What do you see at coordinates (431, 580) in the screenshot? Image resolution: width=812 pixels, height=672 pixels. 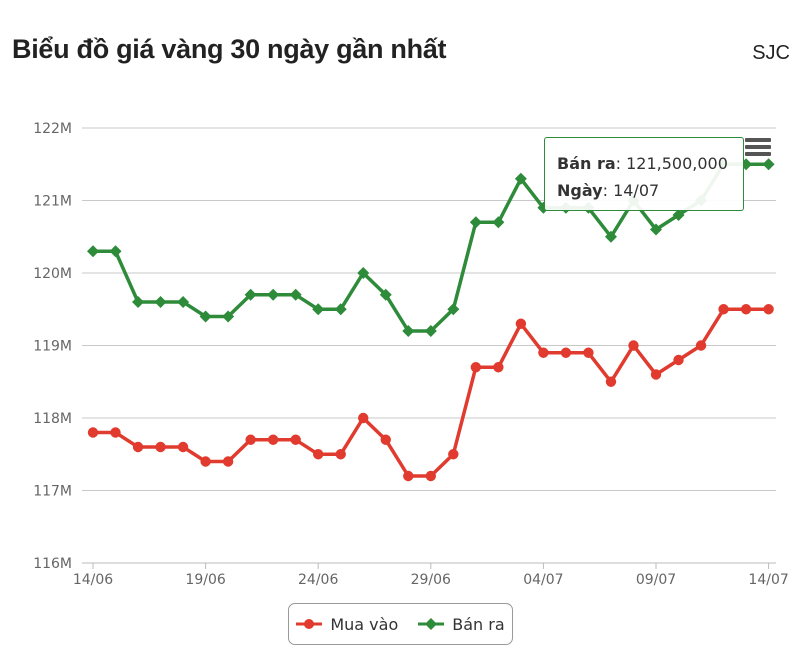 I see `x-tick-label: 29/06` at bounding box center [431, 580].